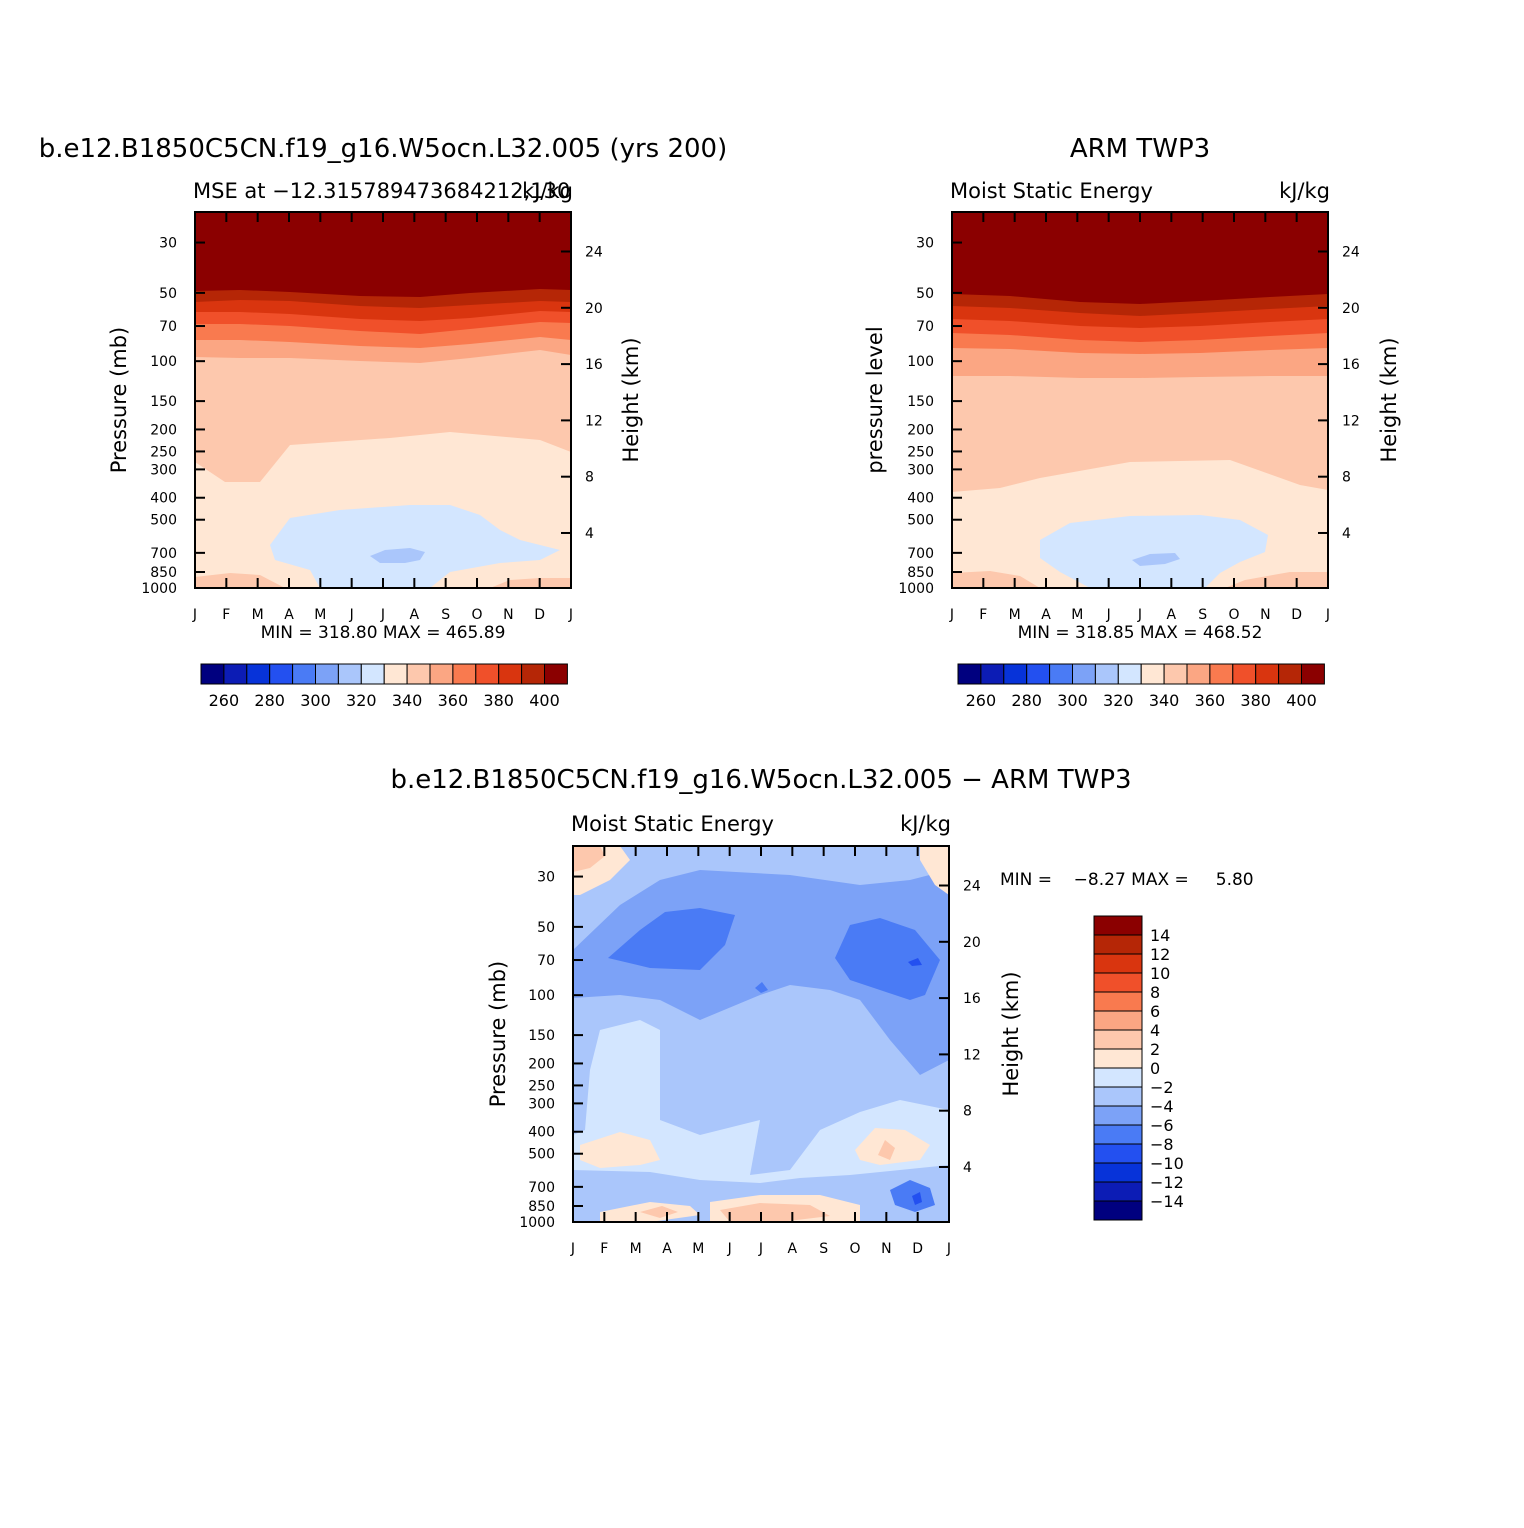  What do you see at coordinates (224, 700) in the screenshot?
I see `colorbar-label: 260` at bounding box center [224, 700].